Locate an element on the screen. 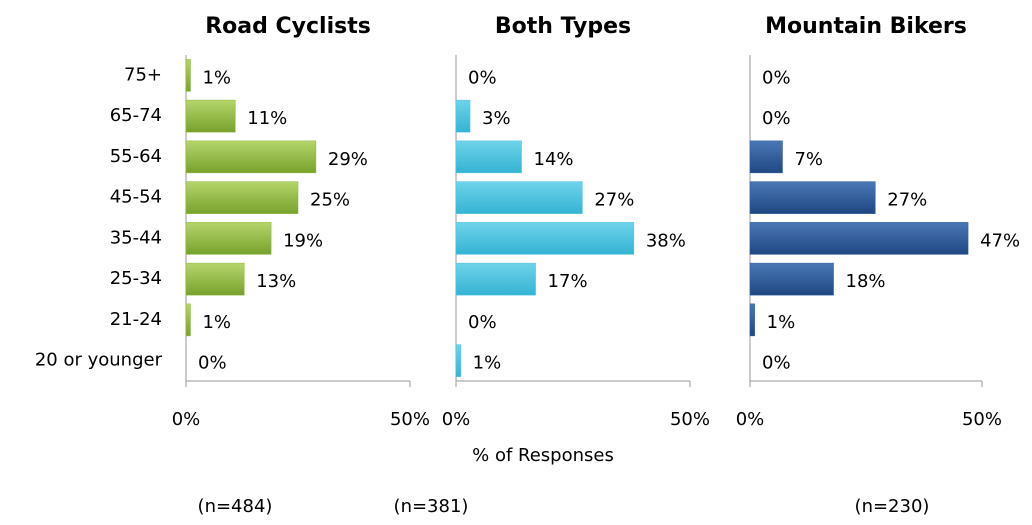 Image resolution: width=1032 pixels, height=525 pixels. sample-size: (n=484) is located at coordinates (235, 506).